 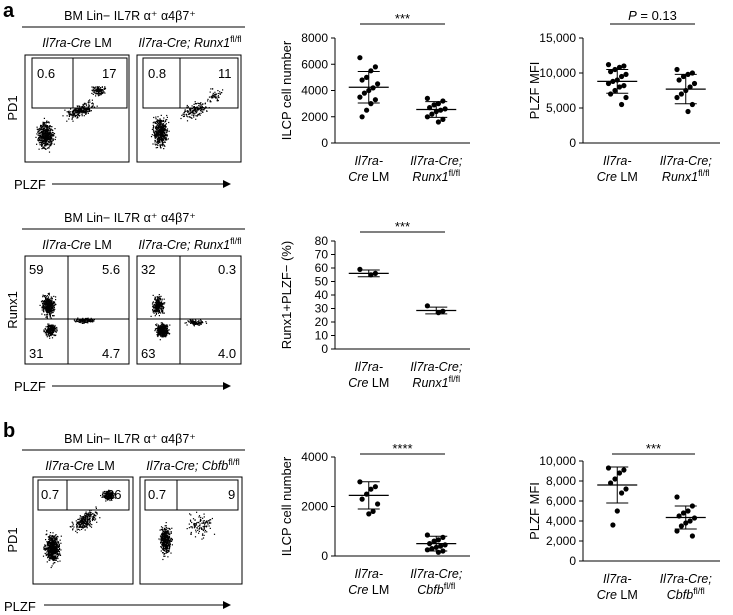 What do you see at coordinates (20, 606) in the screenshot?
I see `flow-x-axis-label: PLZF` at bounding box center [20, 606].